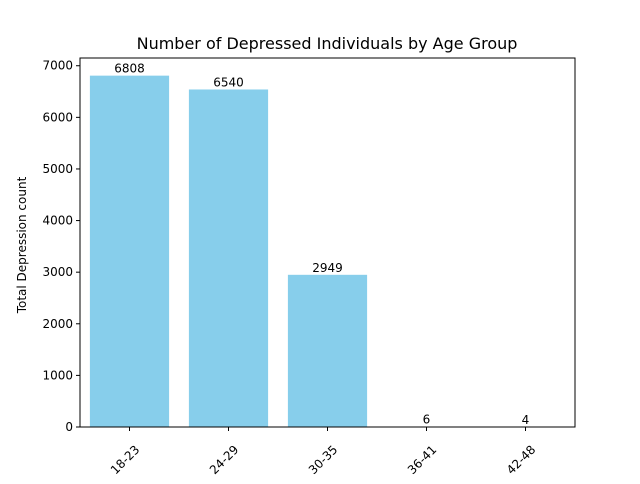 The image size is (640, 484). What do you see at coordinates (521, 460) in the screenshot?
I see `x-tick-label: 42-48` at bounding box center [521, 460].